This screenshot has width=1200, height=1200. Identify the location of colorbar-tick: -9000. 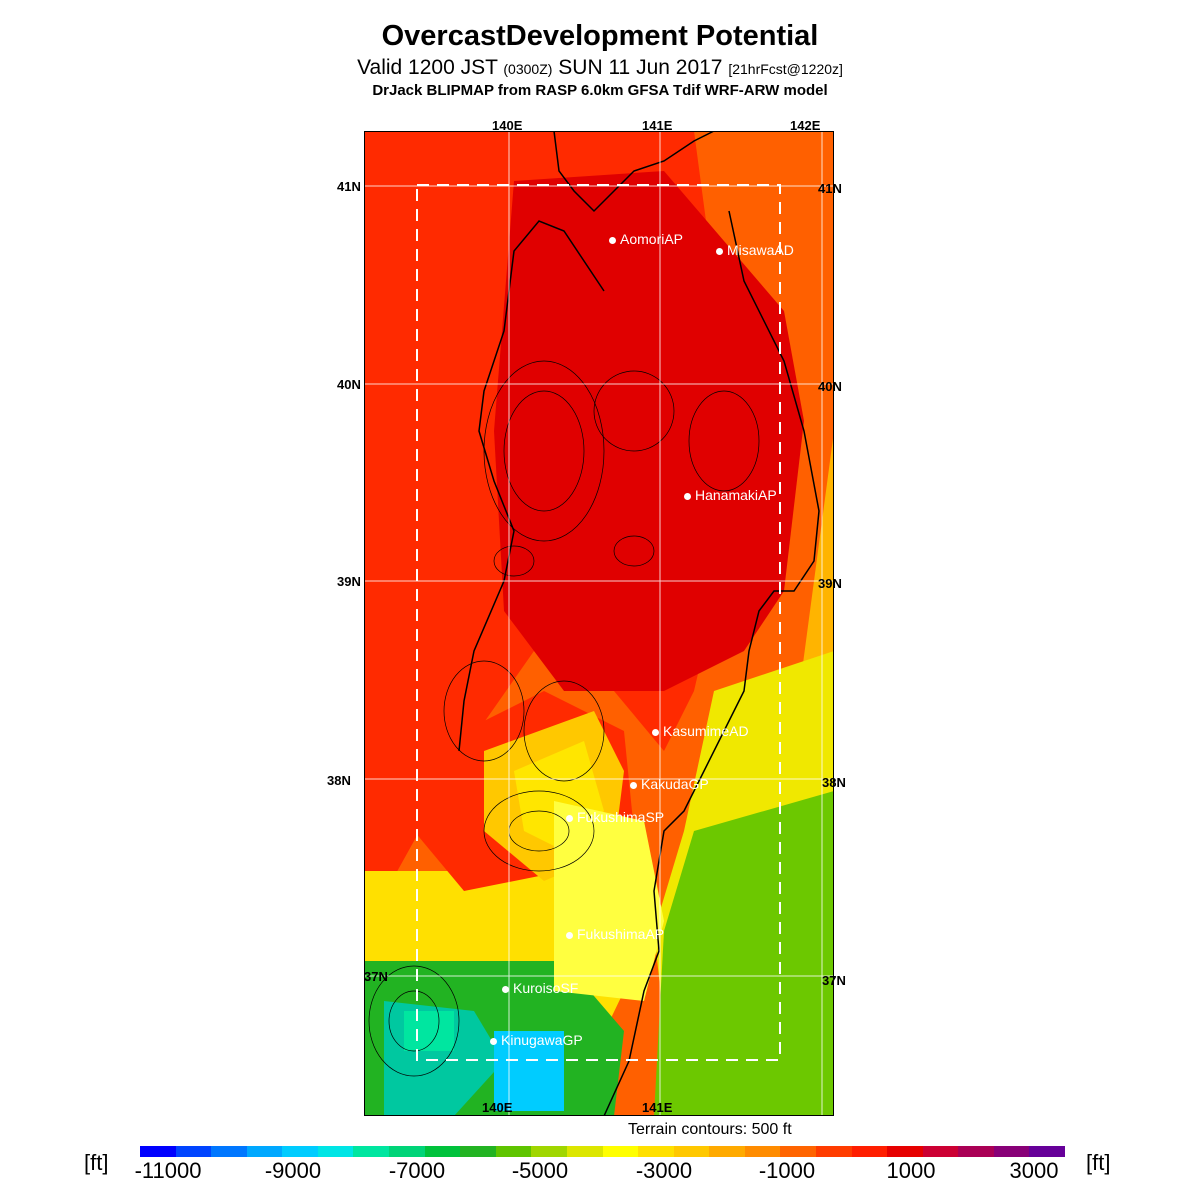
(293, 1170).